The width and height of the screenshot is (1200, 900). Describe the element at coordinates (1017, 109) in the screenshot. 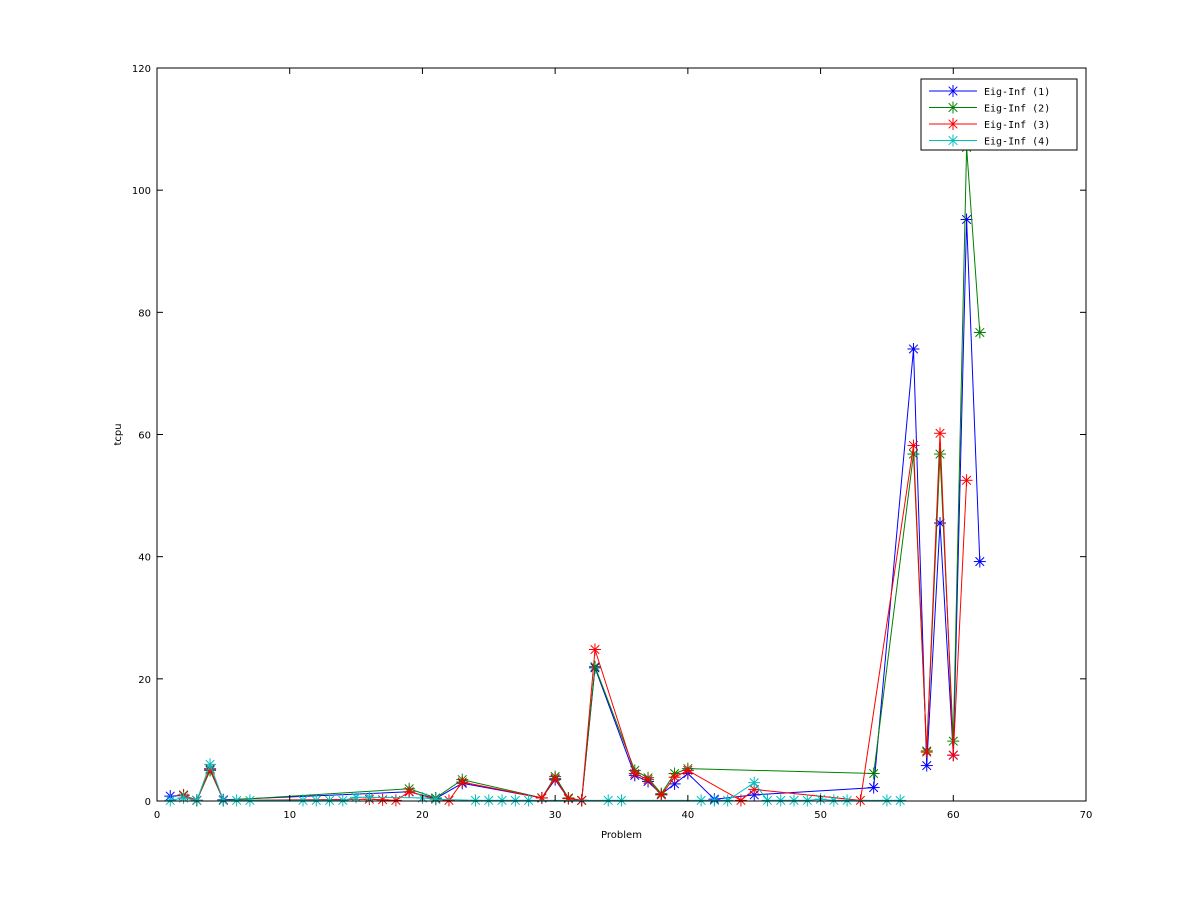

I see `legend-label: Eig-Inf (2)` at that location.